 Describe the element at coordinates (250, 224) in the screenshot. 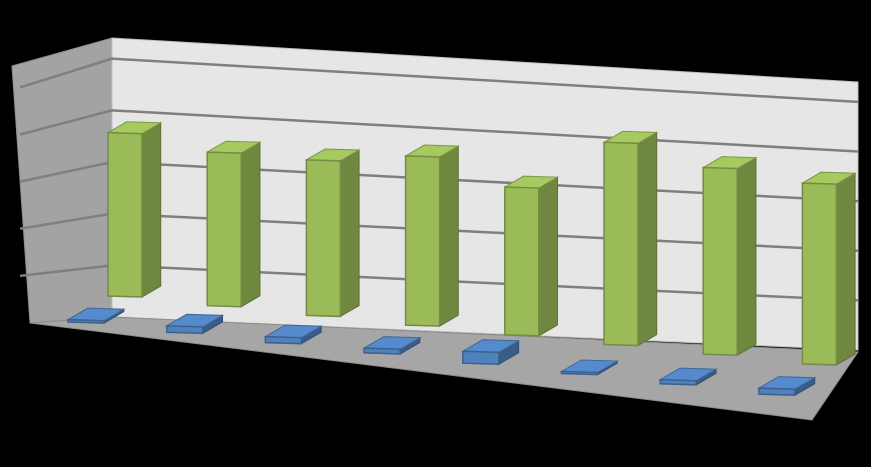

I see `bar-green-2-side` at that location.